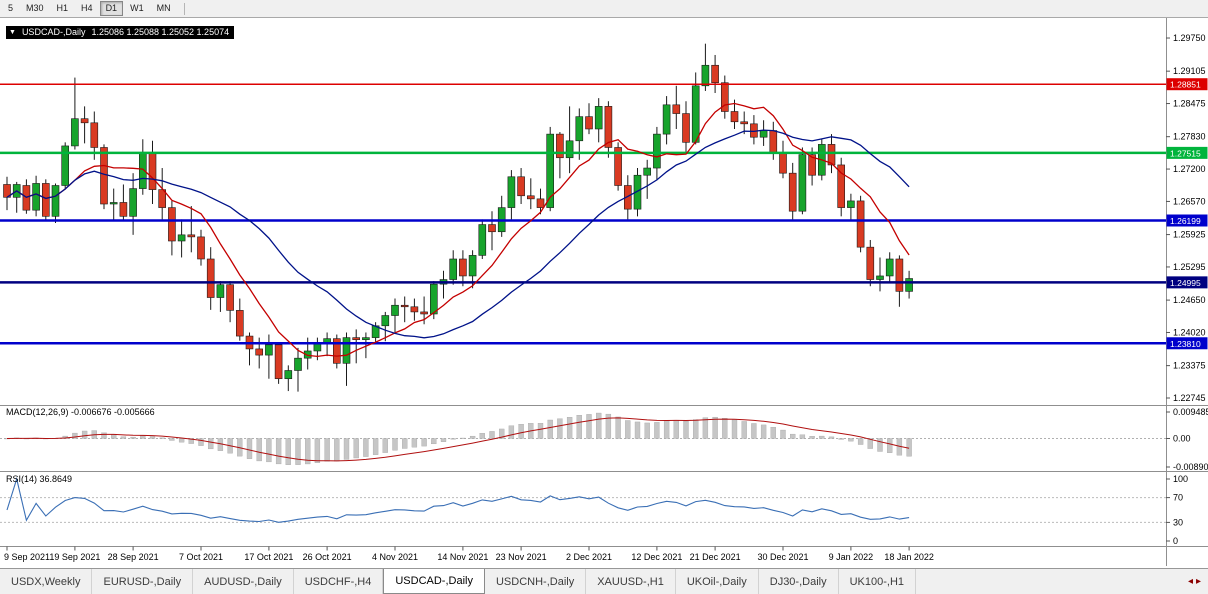  I want to click on svg-text: 23 Nov 2021, so click(521, 557).